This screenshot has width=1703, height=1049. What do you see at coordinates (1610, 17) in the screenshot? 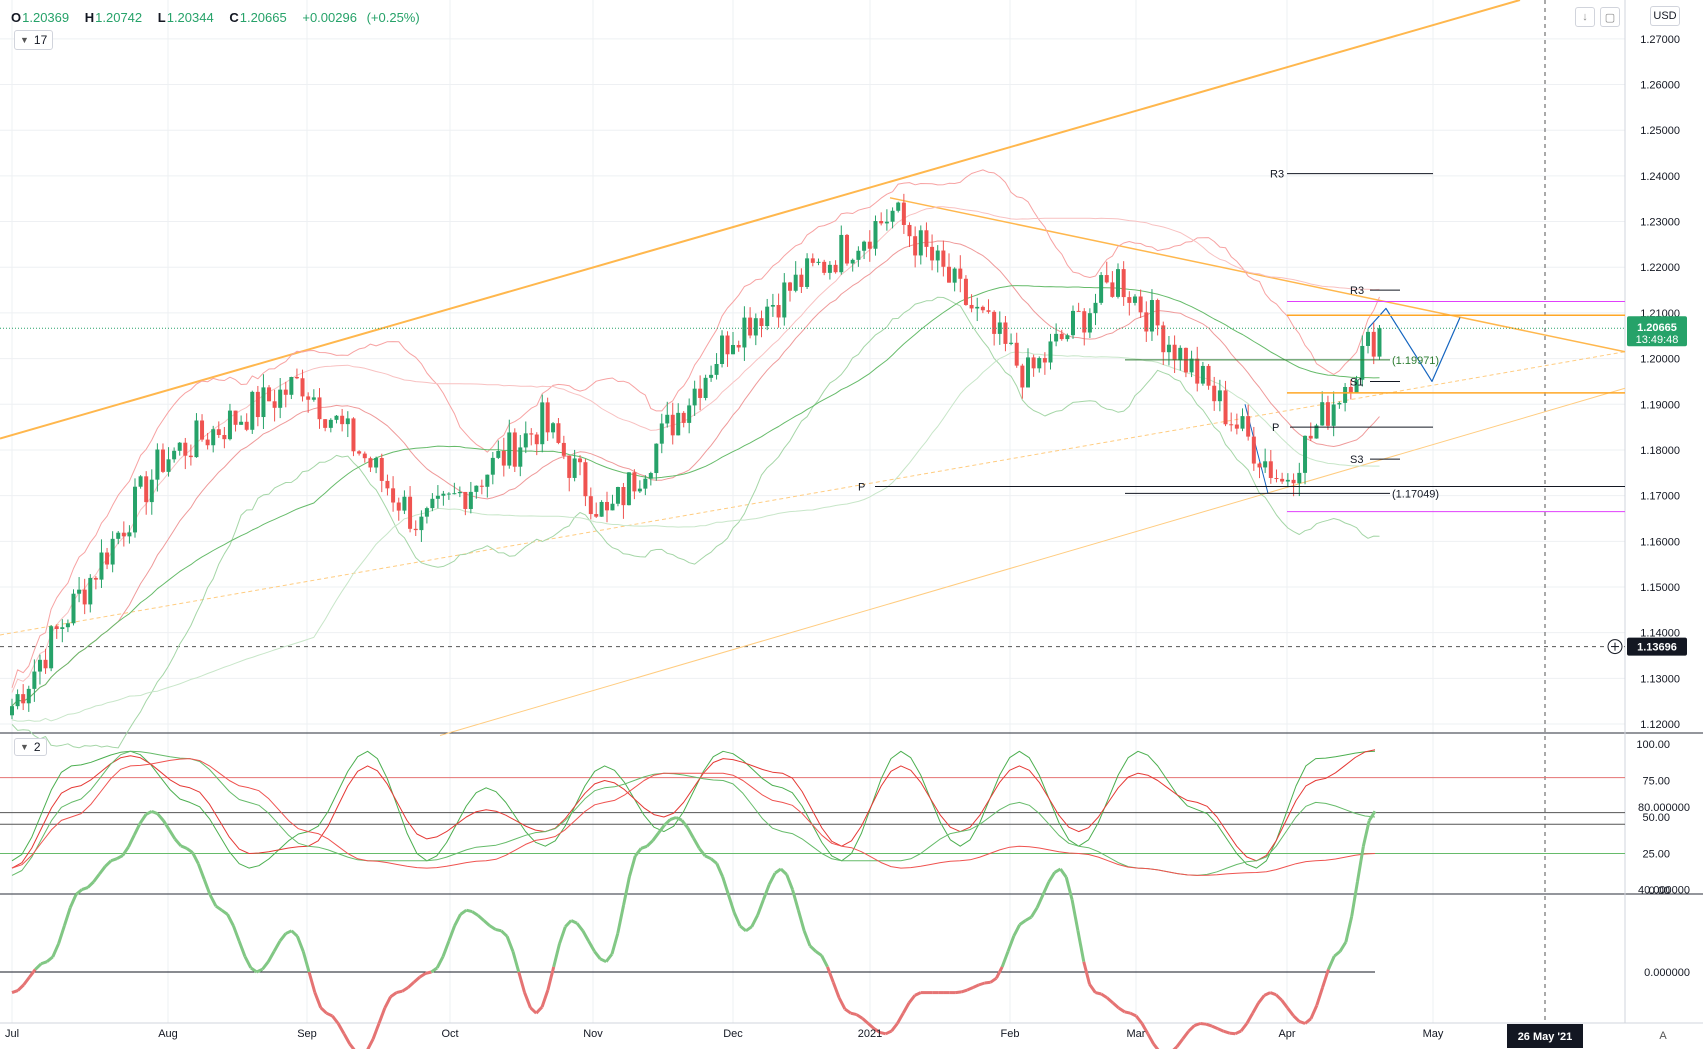
I see `fullscreen-button: ▢` at bounding box center [1610, 17].